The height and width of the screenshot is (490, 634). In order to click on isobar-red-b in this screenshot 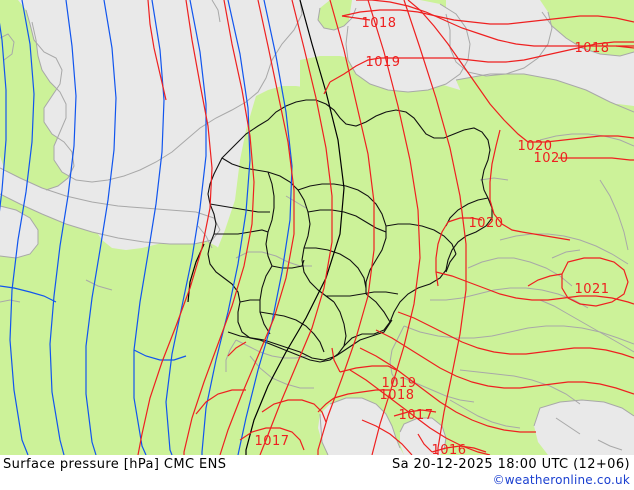, I will do `click(175, 227)`.